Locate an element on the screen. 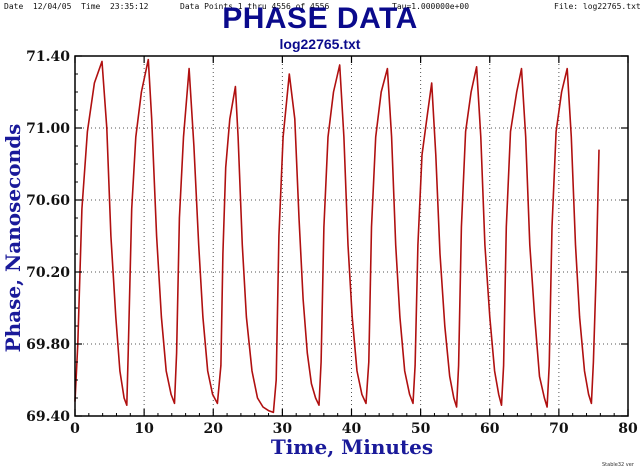  x-tick-label: 0 is located at coordinates (75, 429).